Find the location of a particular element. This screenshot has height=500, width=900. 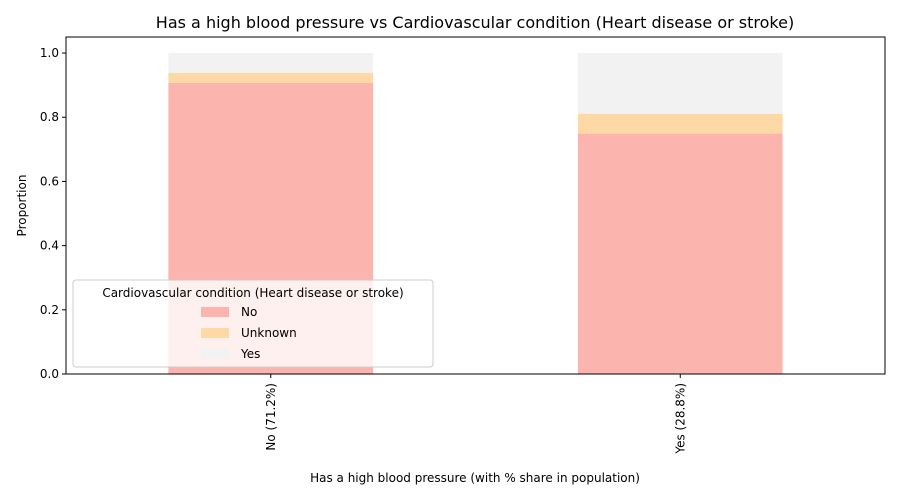

legend-swatch-yes is located at coordinates (215, 354).